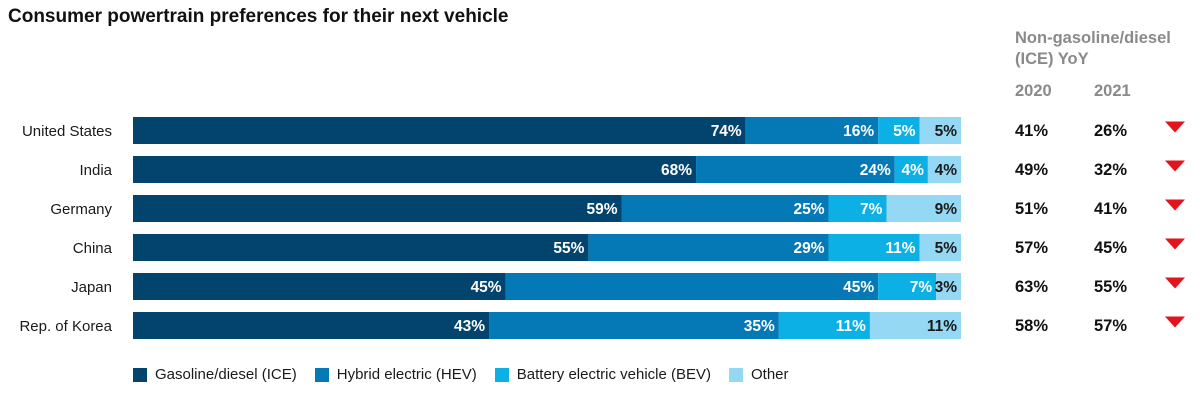  I want to click on bar-label-united-states-0: 74%, so click(726, 131).